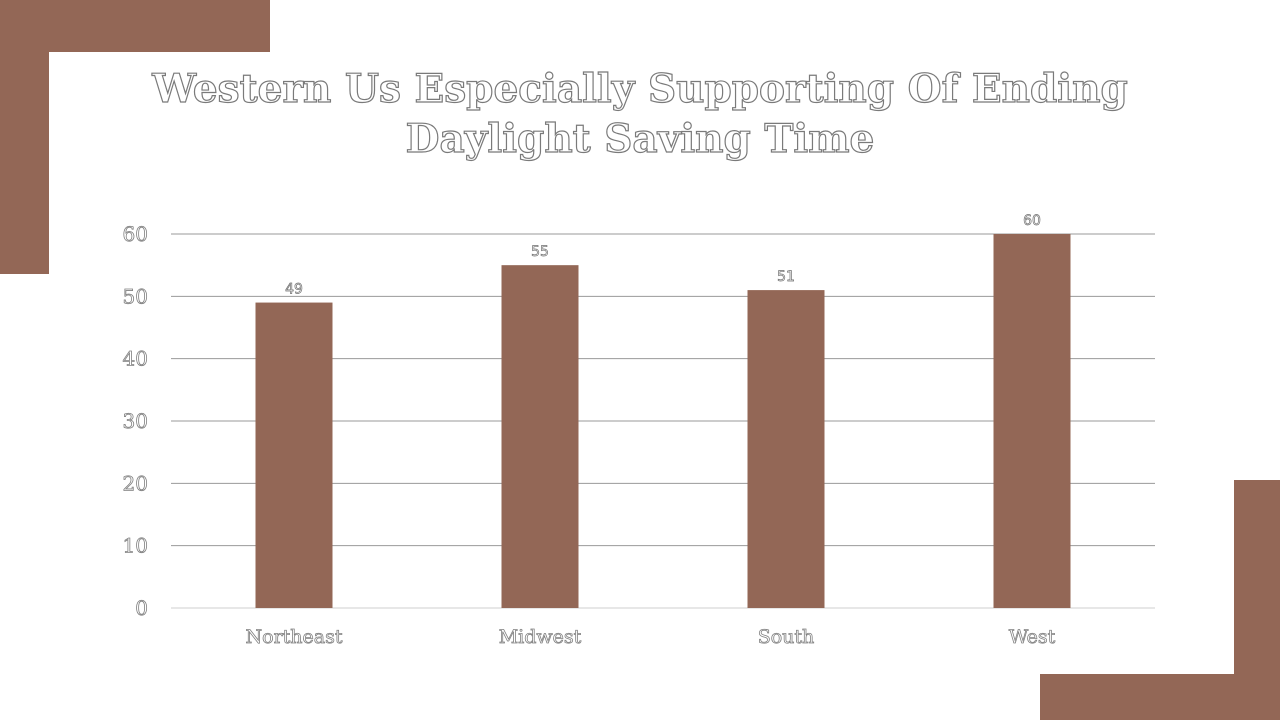 This screenshot has height=720, width=1280. Describe the element at coordinates (135, 234) in the screenshot. I see `y-tick-label: 60` at that location.